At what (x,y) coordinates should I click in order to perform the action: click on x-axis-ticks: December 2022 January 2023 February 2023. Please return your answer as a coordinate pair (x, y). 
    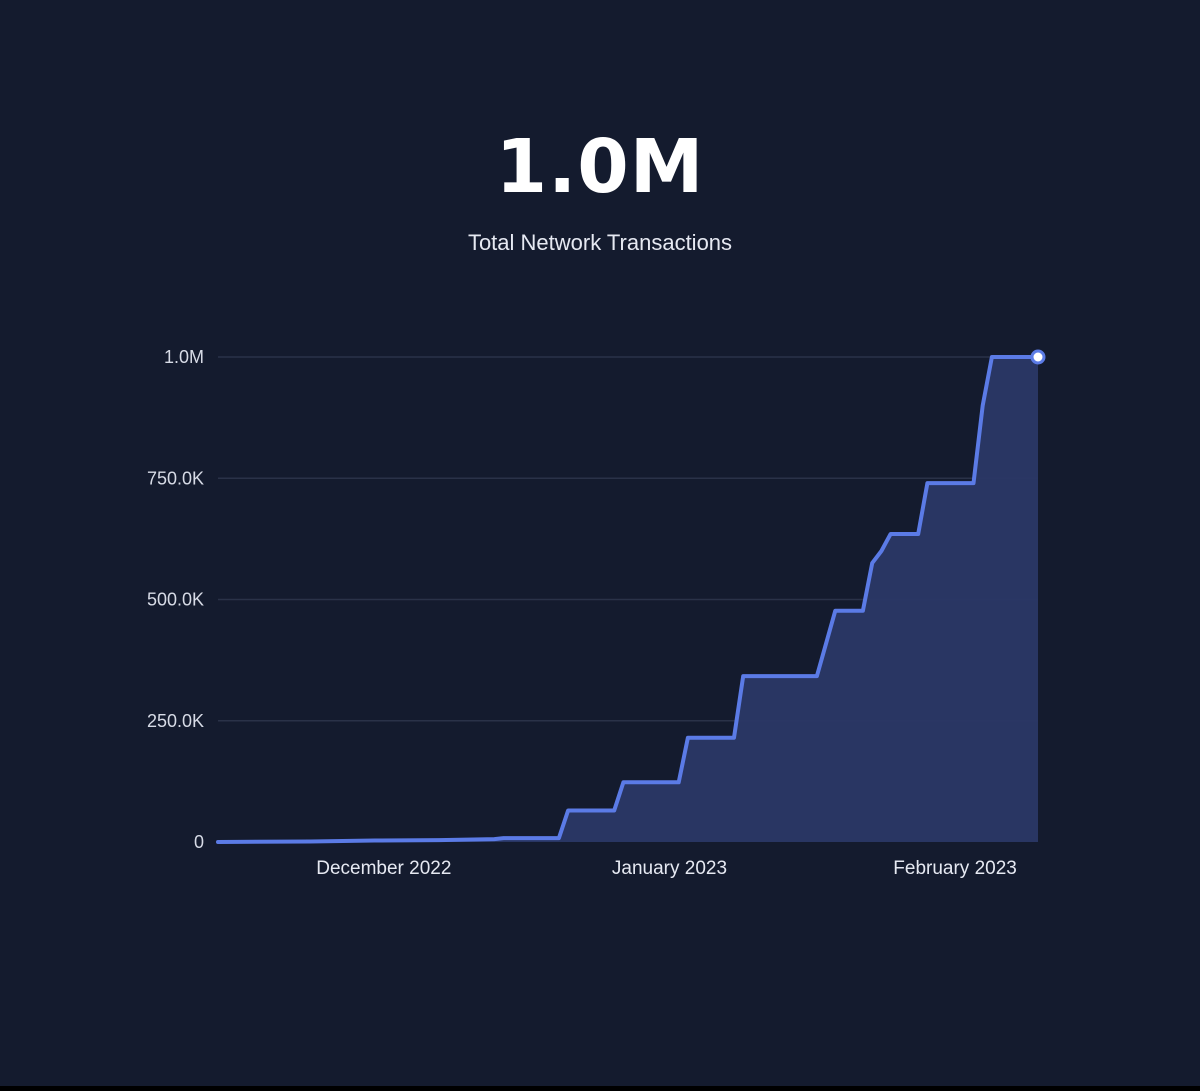
    Looking at the image, I should click on (666, 868).